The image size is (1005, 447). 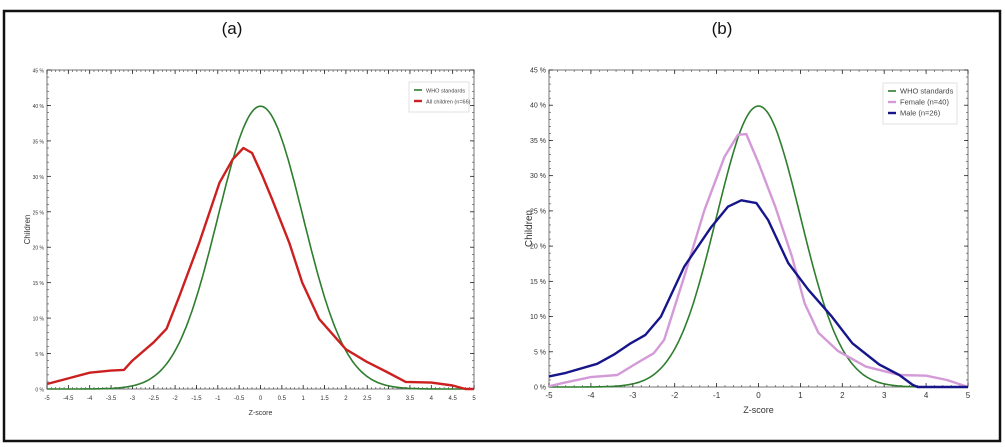 What do you see at coordinates (324, 399) in the screenshot?
I see `x-tick-label: 1.5` at bounding box center [324, 399].